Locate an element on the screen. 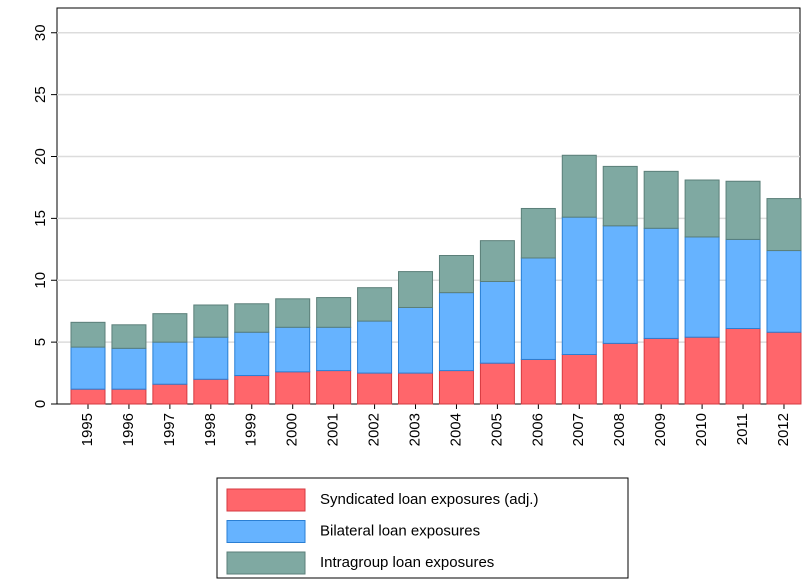  y-tick-label: 10 is located at coordinates (40, 280).